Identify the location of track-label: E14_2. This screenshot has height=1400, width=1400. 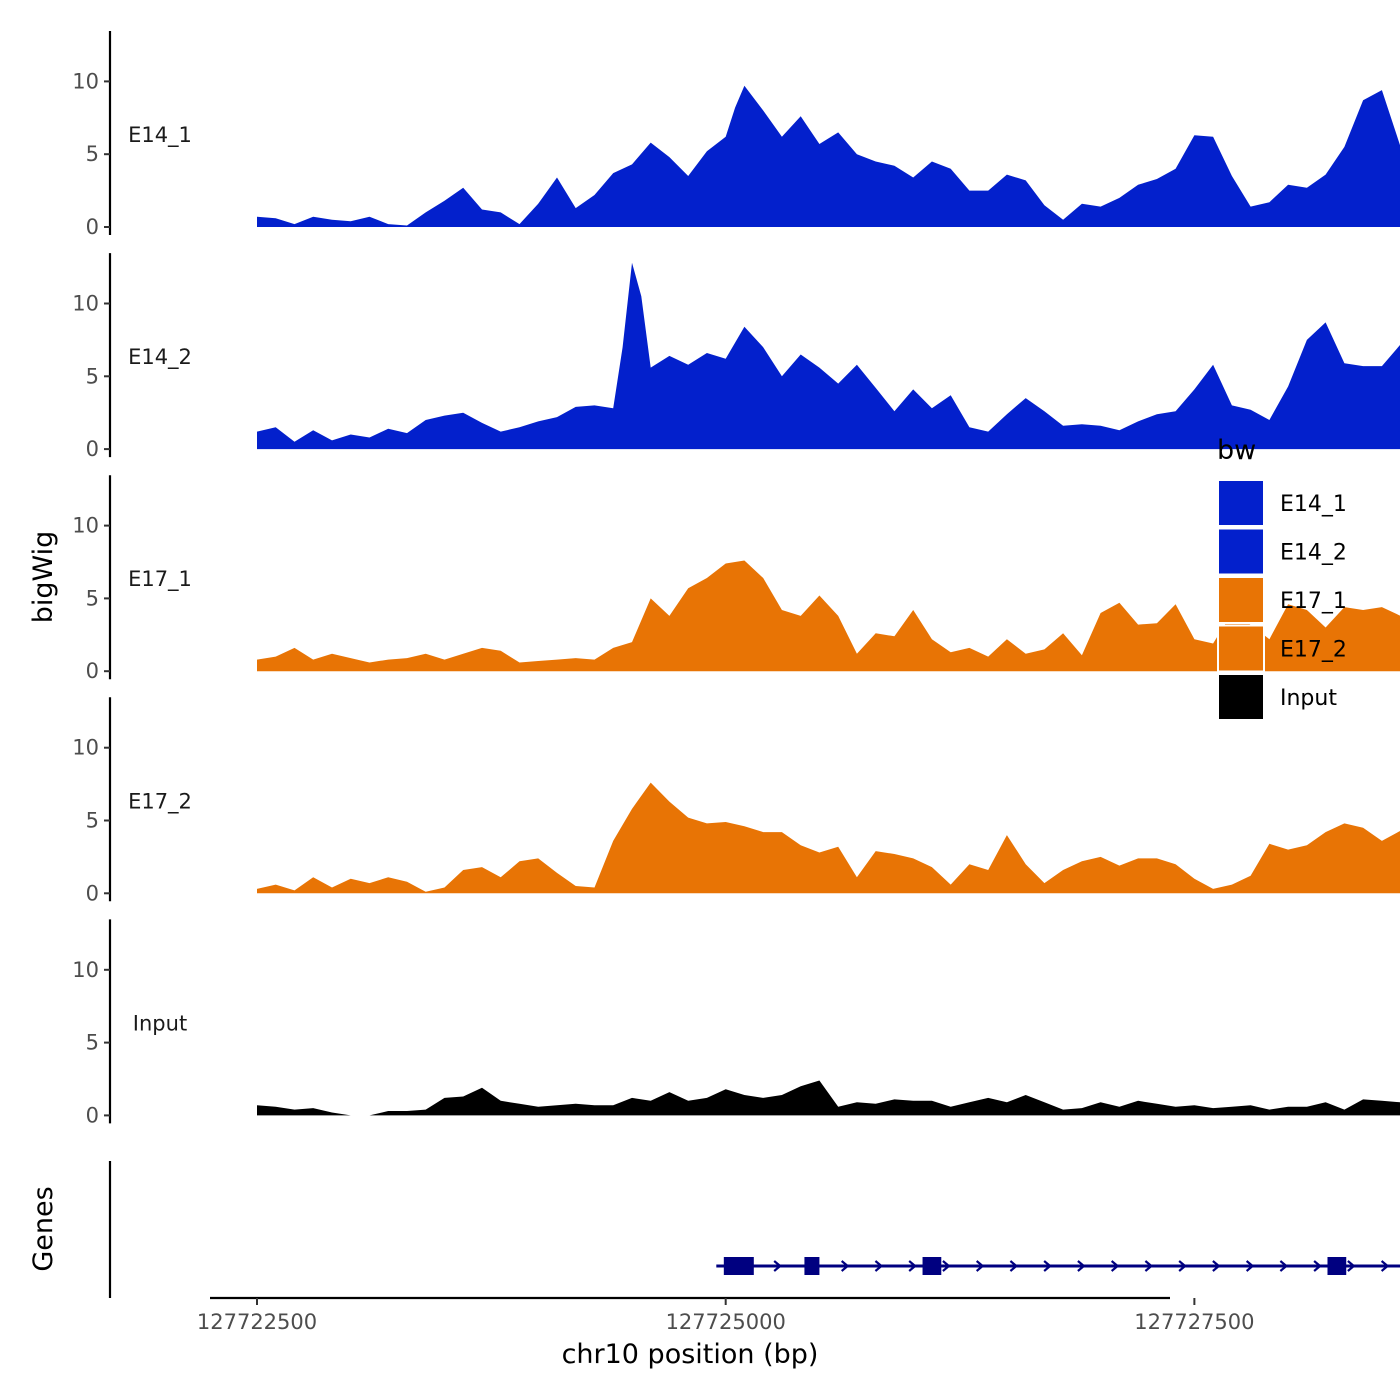
(160, 357).